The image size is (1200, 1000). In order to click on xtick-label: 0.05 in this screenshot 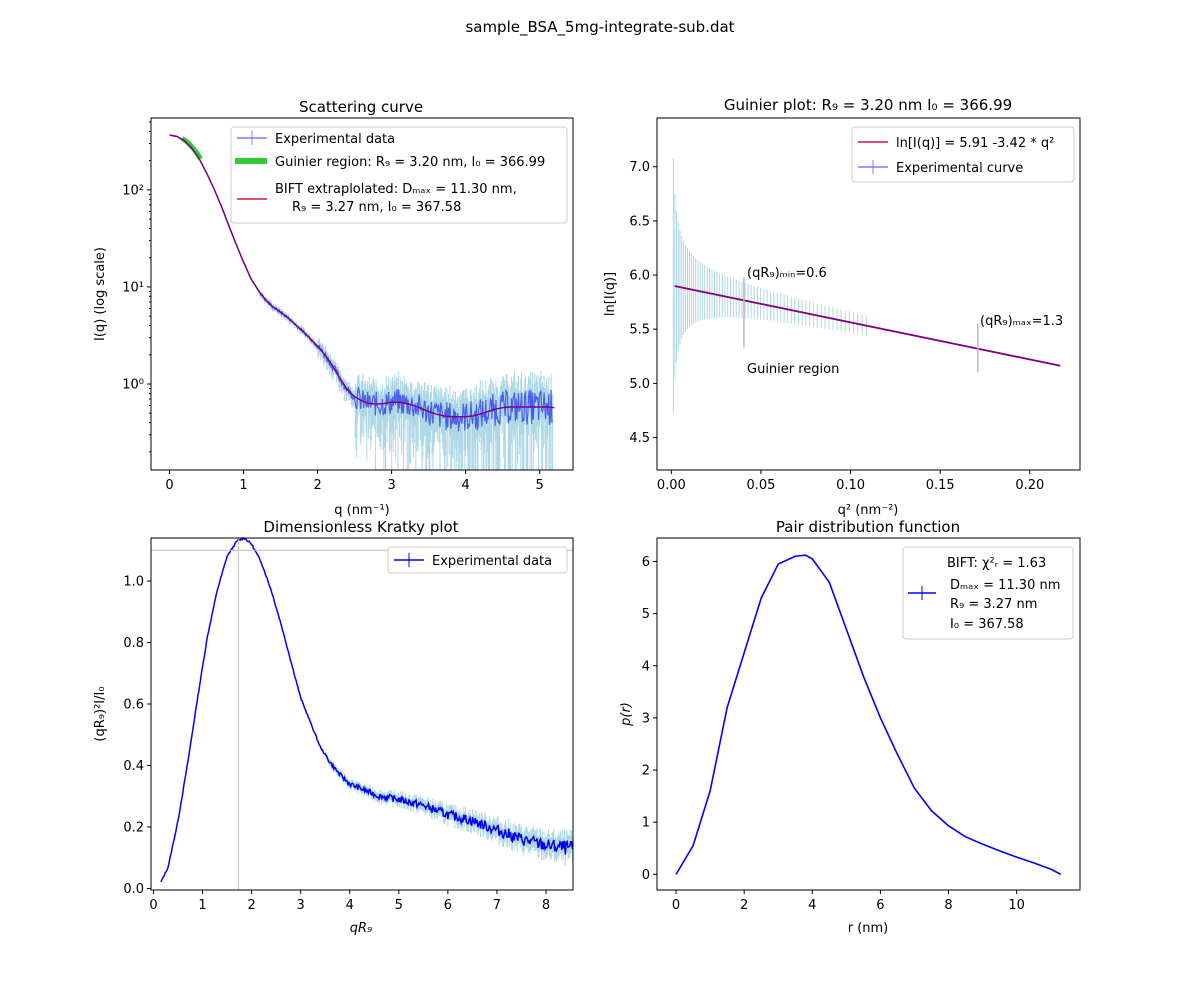, I will do `click(760, 485)`.